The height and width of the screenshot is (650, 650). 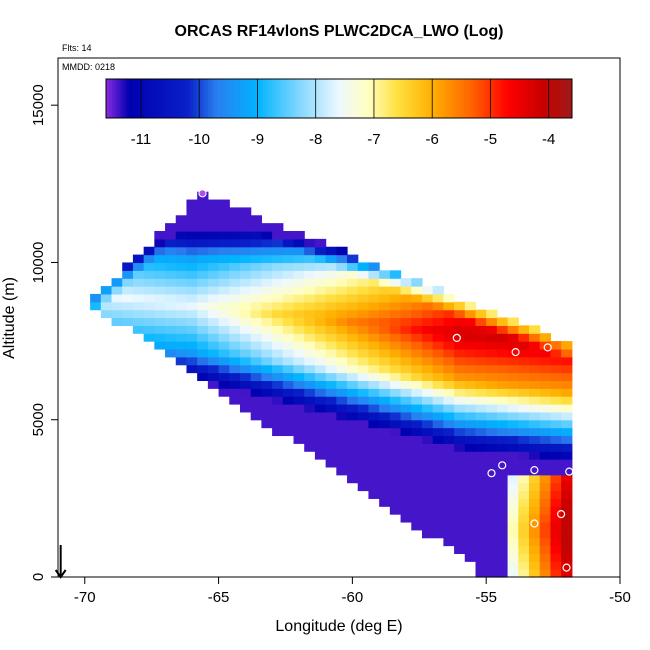 I want to click on flight-point, so click(x=202, y=193).